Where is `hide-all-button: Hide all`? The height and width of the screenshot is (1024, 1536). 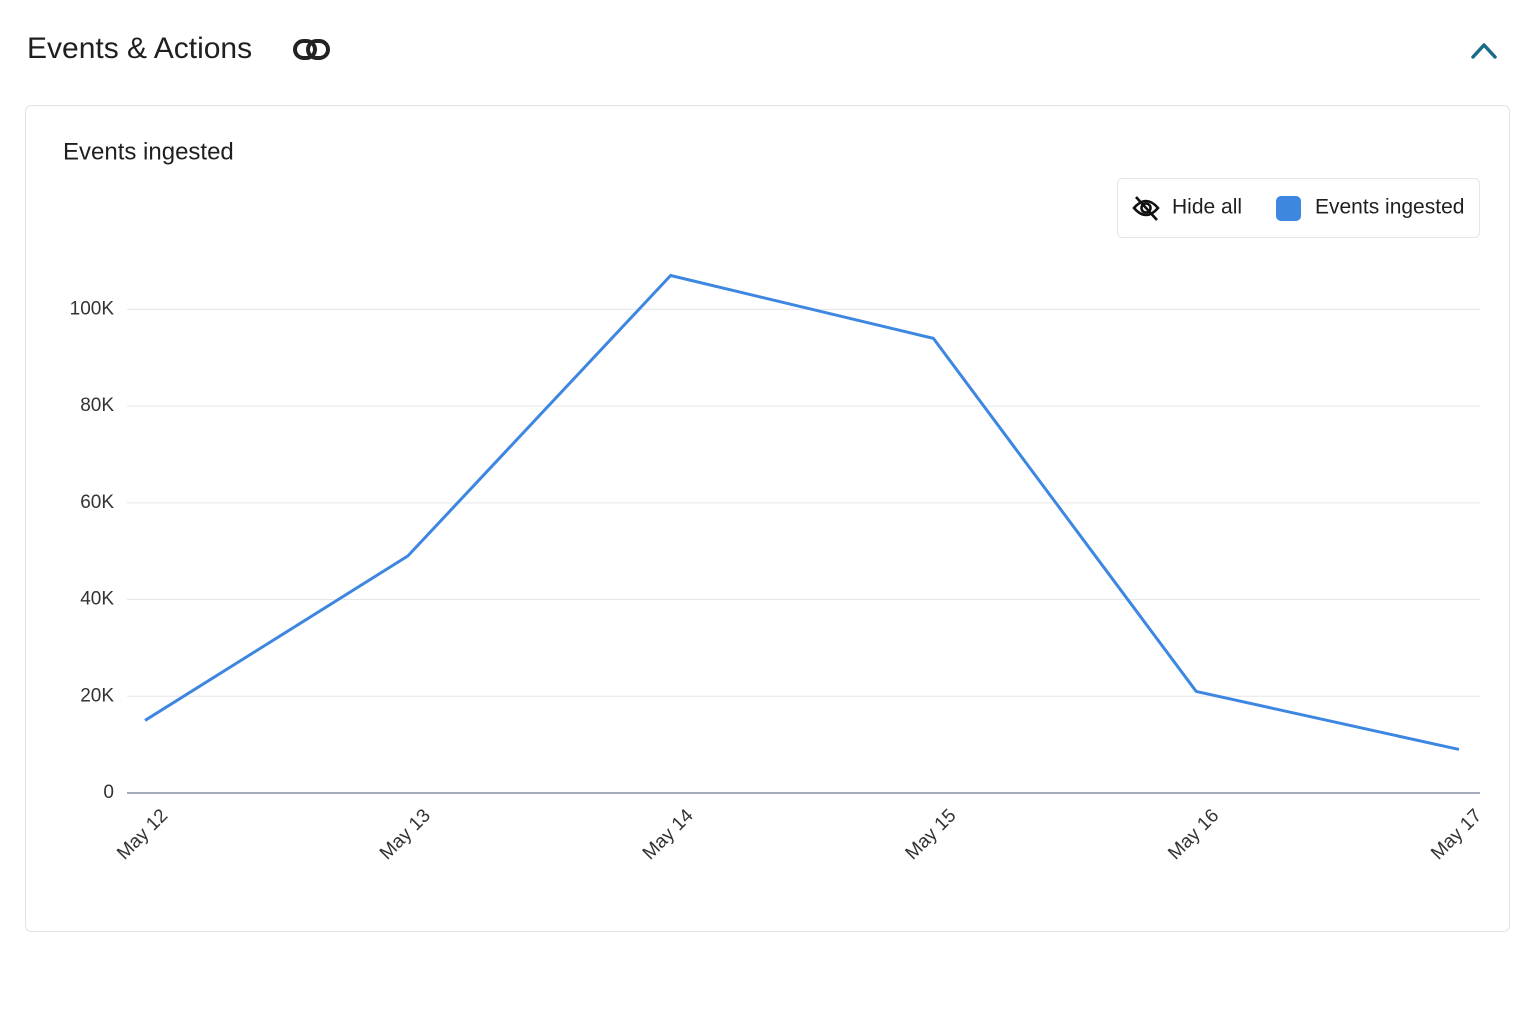
hide-all-button: Hide all is located at coordinates (1187, 208).